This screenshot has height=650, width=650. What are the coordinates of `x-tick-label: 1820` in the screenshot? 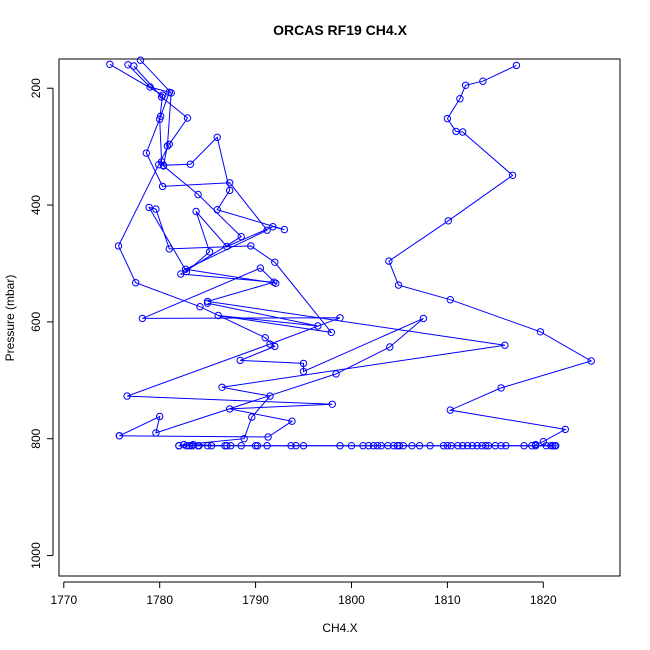 It's located at (543, 600).